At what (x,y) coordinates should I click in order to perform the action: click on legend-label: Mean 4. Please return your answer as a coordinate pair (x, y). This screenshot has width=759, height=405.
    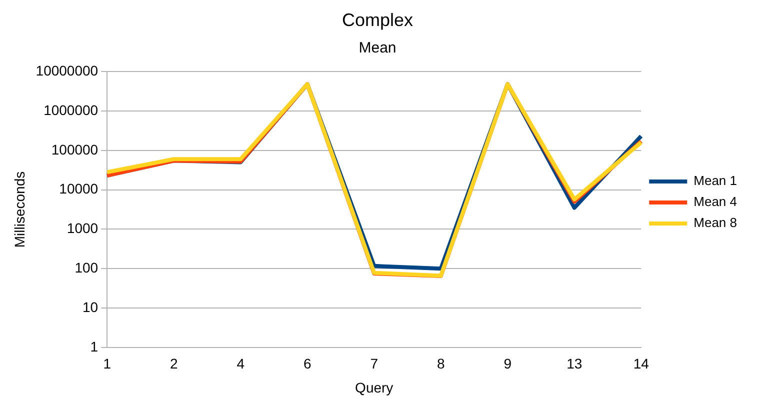
    Looking at the image, I should click on (716, 202).